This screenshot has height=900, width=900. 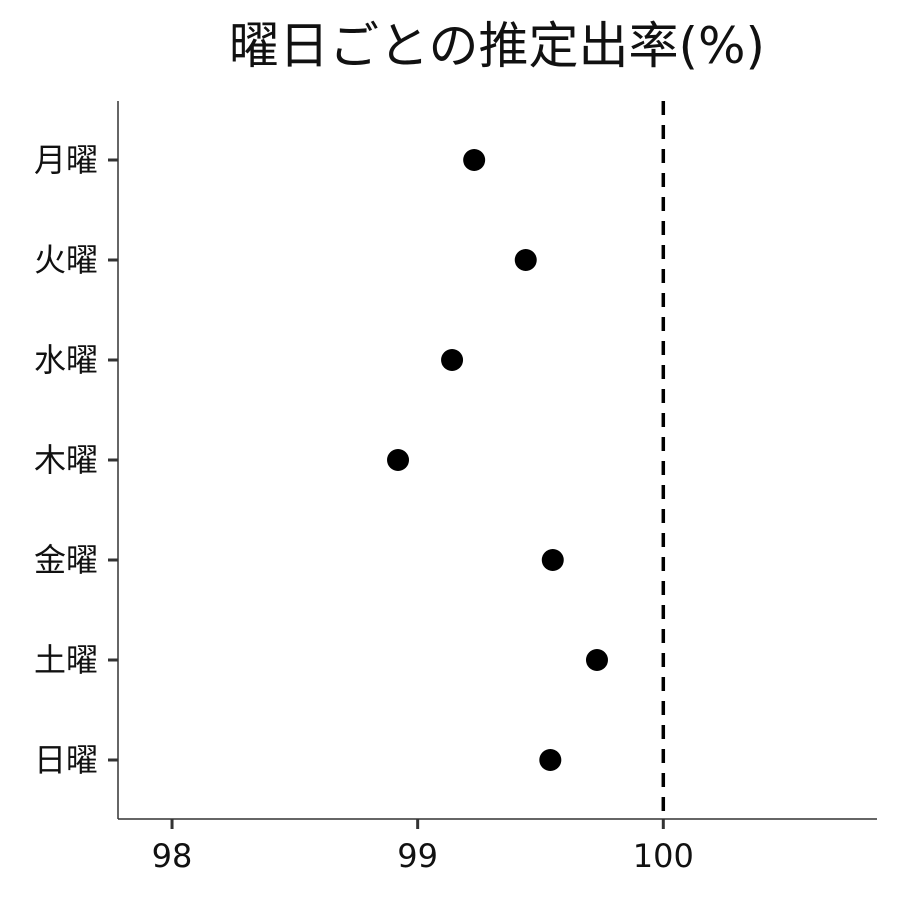 I want to click on y-tick-label-2: 水曜, so click(x=66, y=360).